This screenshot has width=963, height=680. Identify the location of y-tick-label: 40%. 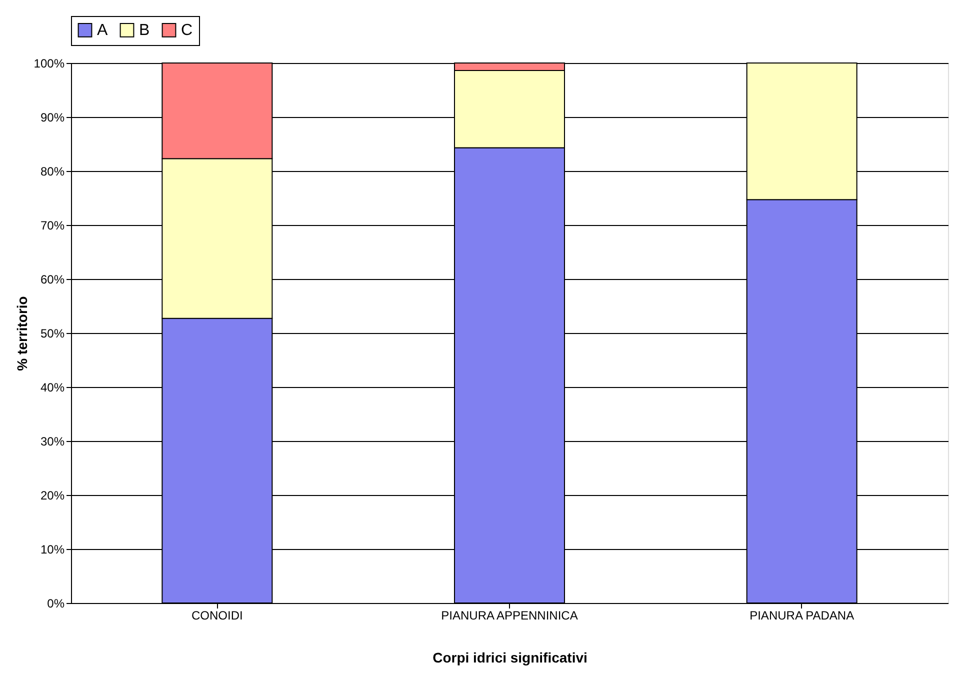
(52, 387).